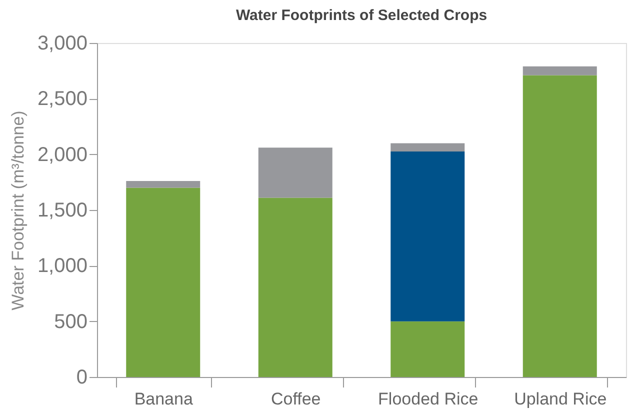 This screenshot has width=628, height=411. Describe the element at coordinates (62, 99) in the screenshot. I see `y-tick-label: 2,500` at that location.